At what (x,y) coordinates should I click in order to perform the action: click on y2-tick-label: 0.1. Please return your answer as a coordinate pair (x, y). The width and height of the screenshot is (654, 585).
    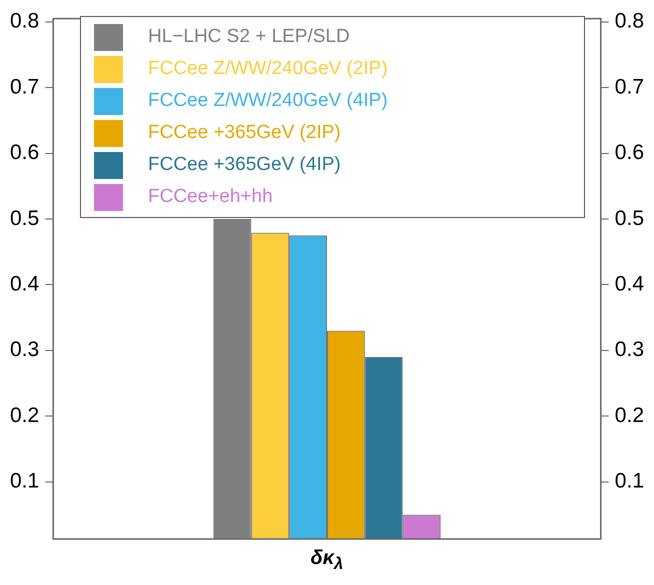
    Looking at the image, I should click on (629, 481).